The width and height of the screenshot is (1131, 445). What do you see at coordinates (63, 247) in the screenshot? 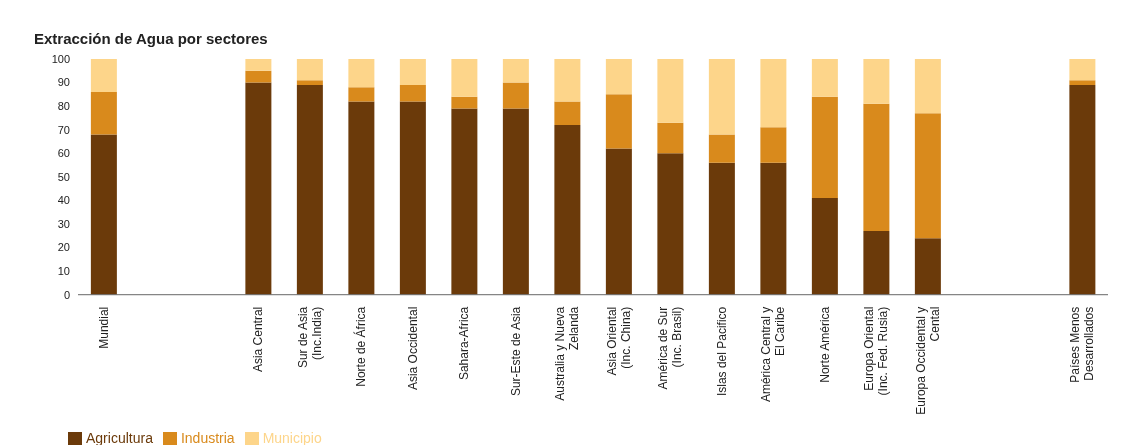
I see `y-tick-label: 20` at bounding box center [63, 247].